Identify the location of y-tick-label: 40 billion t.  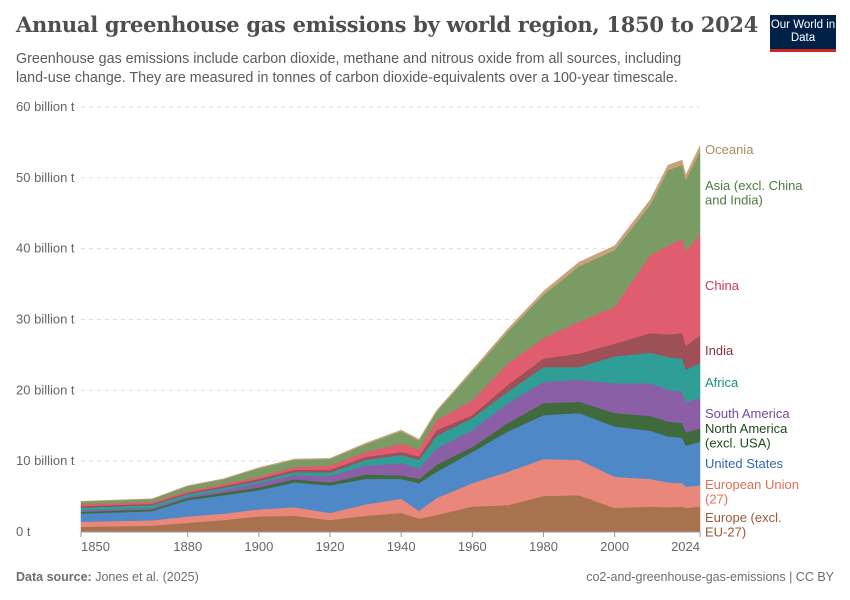
(45, 248).